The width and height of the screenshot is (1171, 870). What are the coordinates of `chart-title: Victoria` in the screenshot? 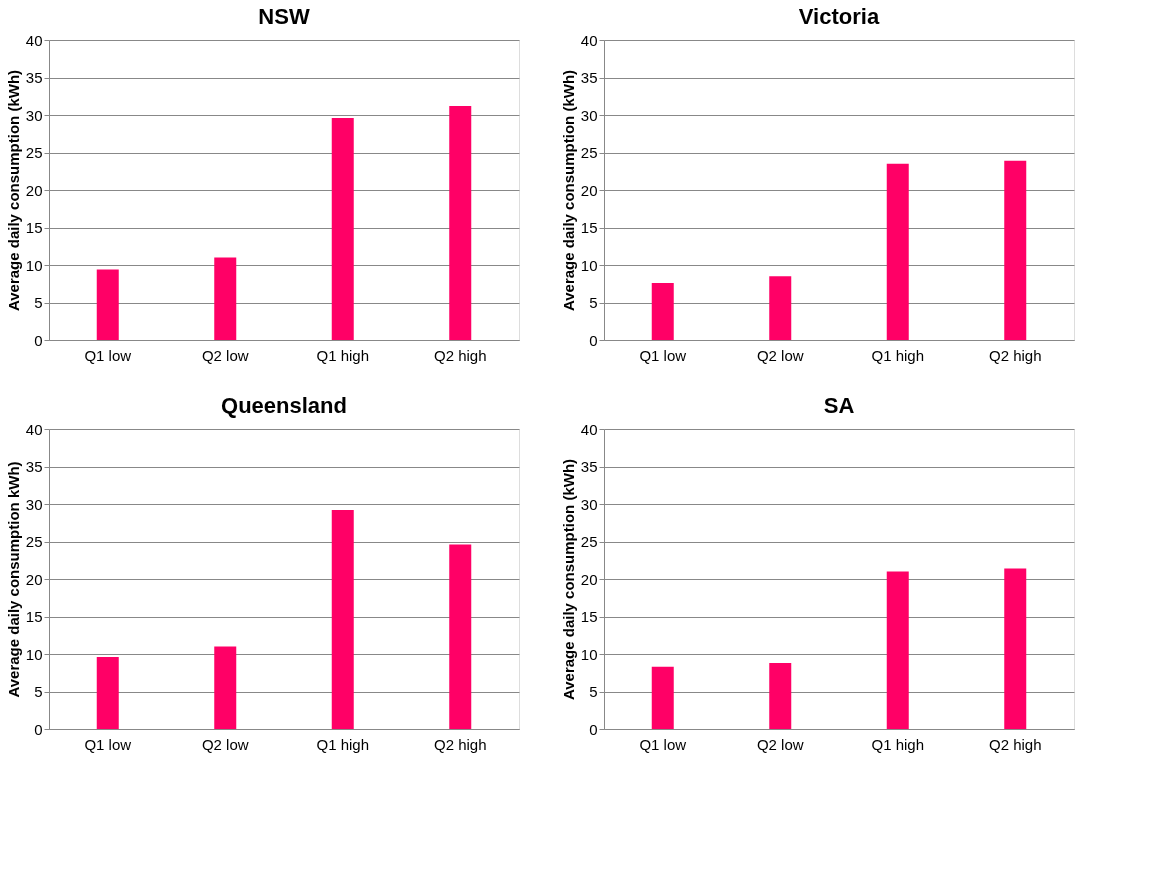 It's located at (839, 16).